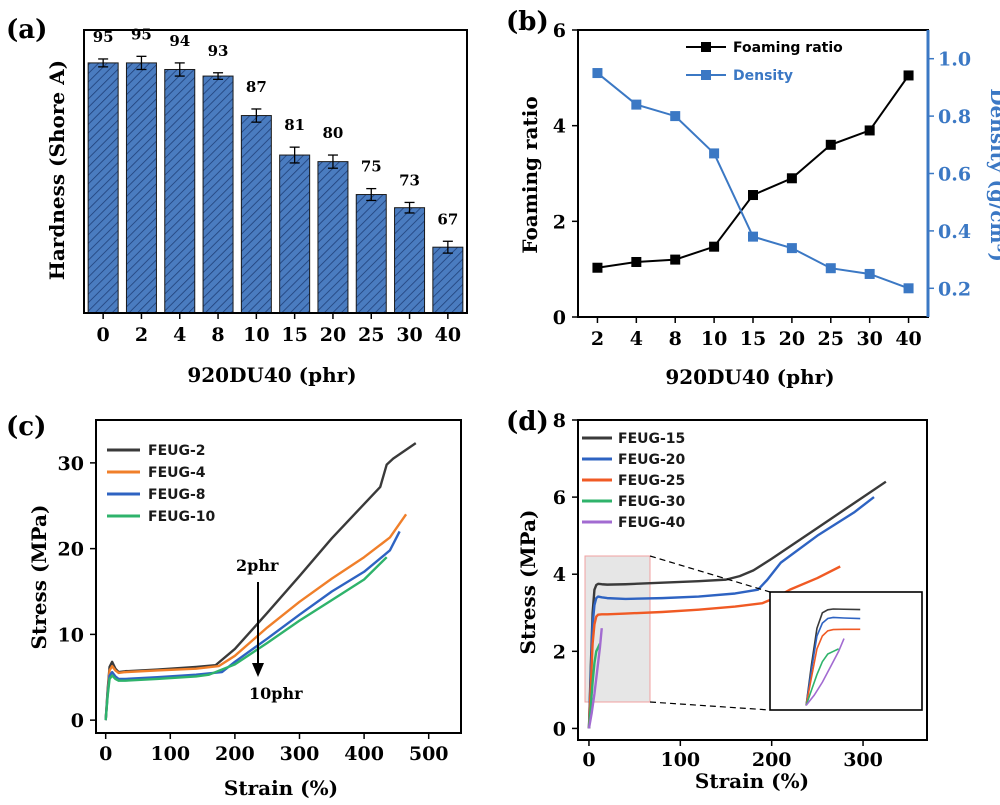 The height and width of the screenshot is (805, 1000). Describe the element at coordinates (763, 76) in the screenshot. I see `legend-label-density: Density` at that location.